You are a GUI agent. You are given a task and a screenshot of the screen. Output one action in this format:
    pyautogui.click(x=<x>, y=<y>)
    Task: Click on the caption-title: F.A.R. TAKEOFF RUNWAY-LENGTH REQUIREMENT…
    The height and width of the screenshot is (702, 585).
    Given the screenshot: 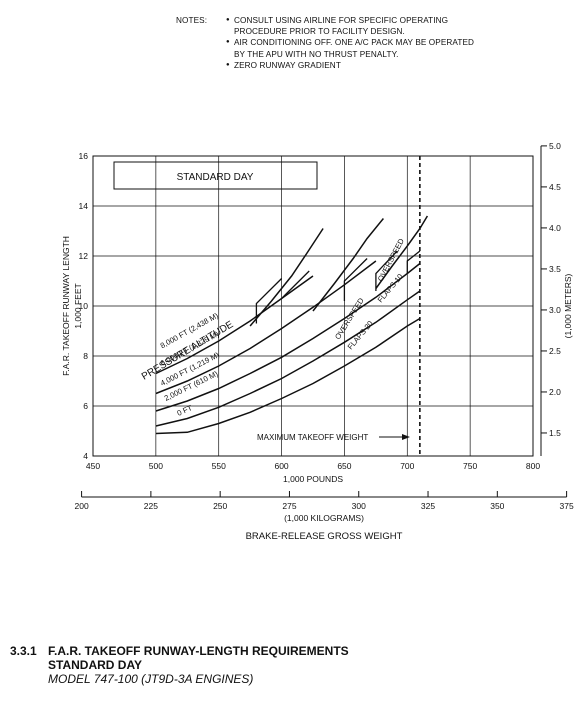 What is the action you would take?
    pyautogui.click(x=198, y=651)
    